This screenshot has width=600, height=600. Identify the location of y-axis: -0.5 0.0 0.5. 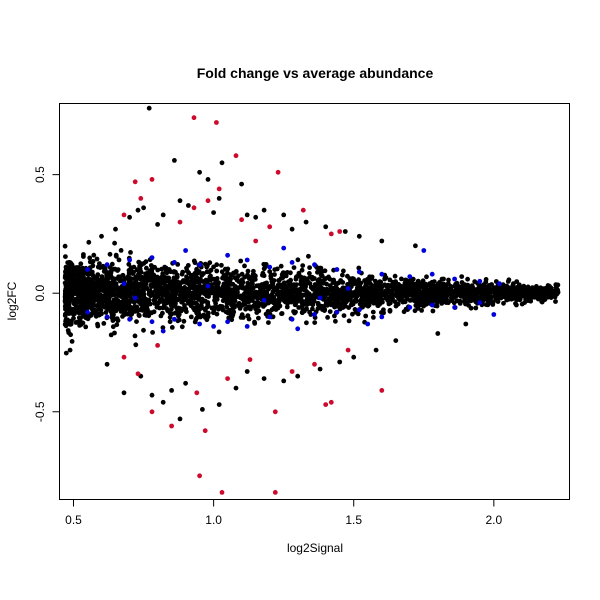
(46, 294).